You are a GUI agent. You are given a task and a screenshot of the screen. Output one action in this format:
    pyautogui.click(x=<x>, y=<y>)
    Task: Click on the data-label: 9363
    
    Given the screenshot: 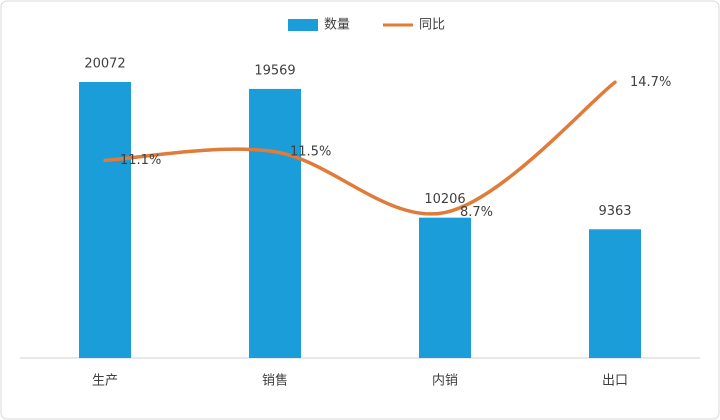 What is the action you would take?
    pyautogui.click(x=614, y=211)
    